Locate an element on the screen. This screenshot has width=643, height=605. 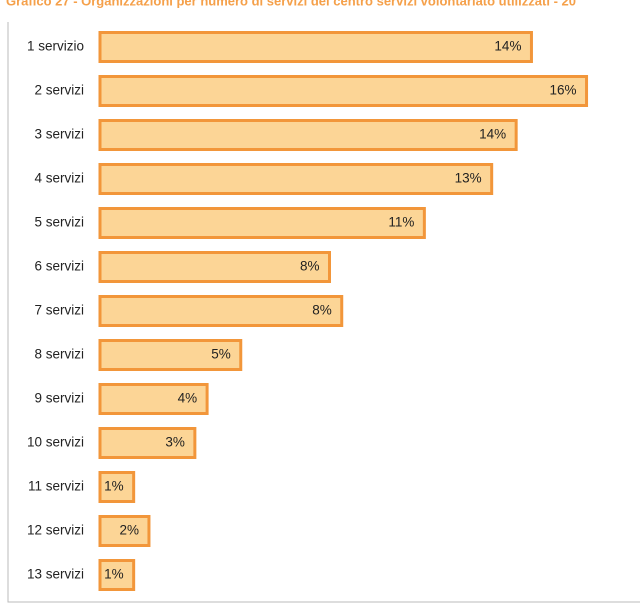
category-label: 8 servizi is located at coordinates (59, 354).